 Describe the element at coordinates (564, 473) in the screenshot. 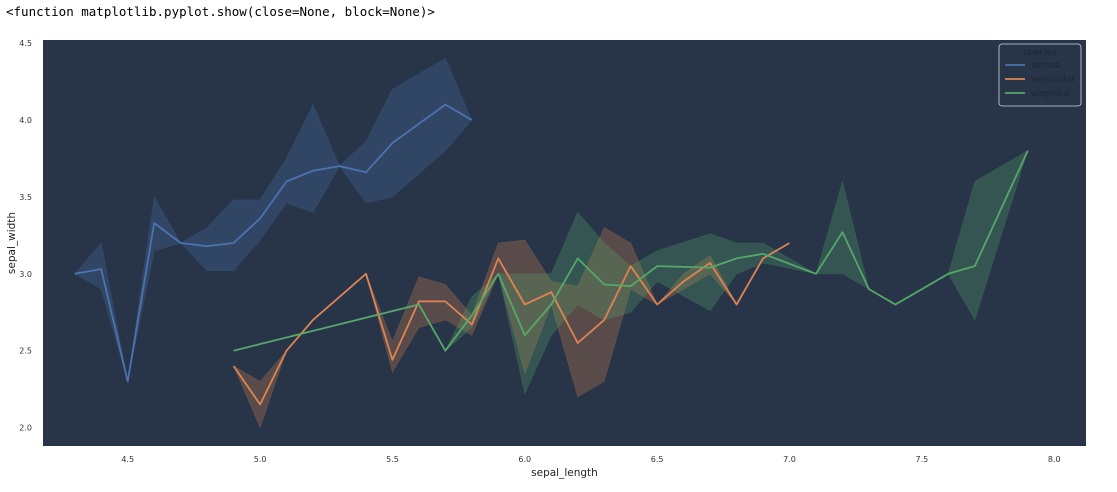

I see `x-axis-label: sepal_length` at that location.